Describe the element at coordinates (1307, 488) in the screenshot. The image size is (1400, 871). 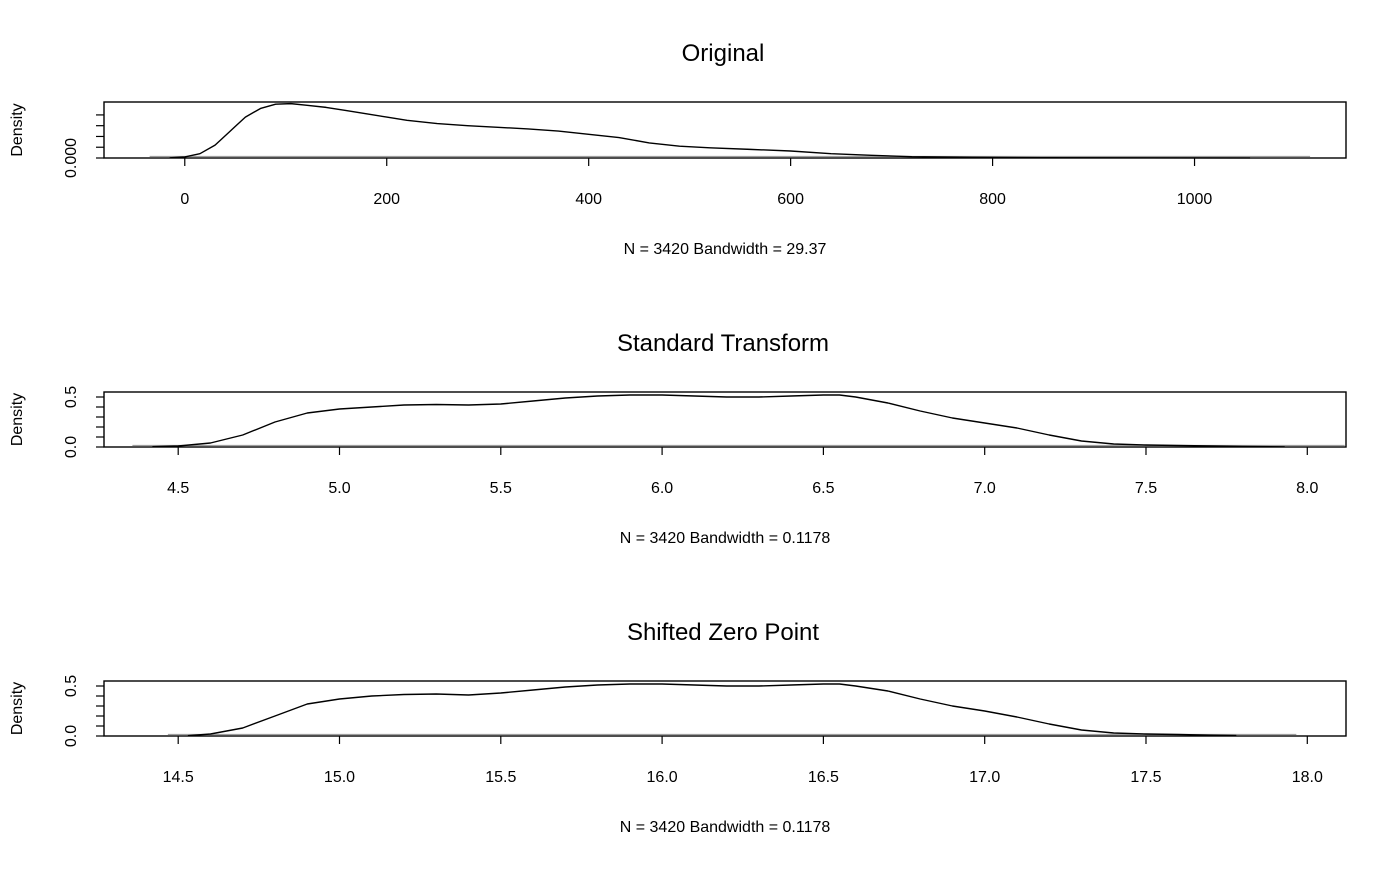
I see `panel-2-x-tick-label: 8.0` at that location.